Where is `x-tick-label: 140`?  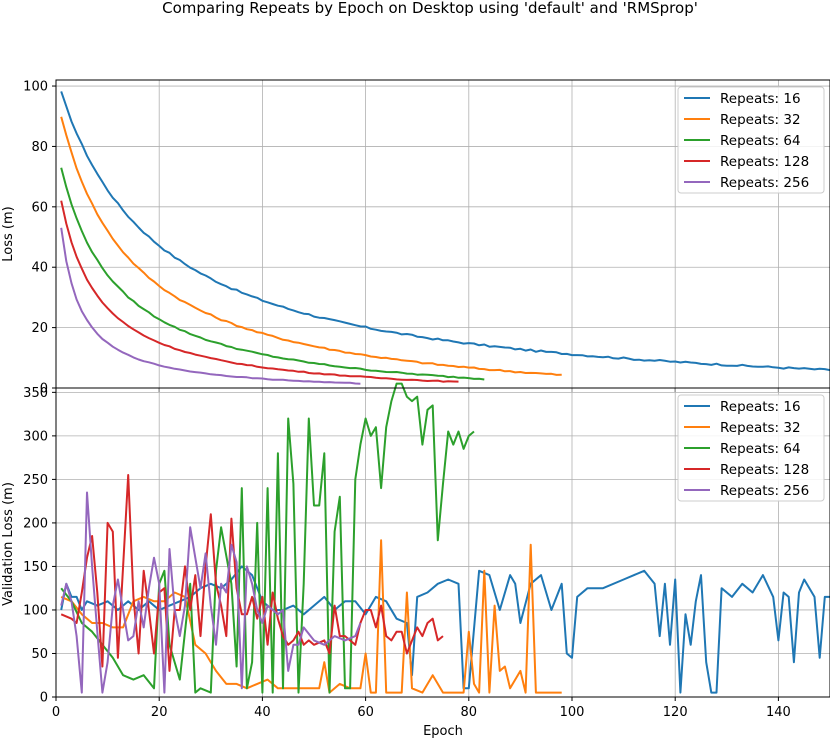
x-tick-label: 140 is located at coordinates (778, 712).